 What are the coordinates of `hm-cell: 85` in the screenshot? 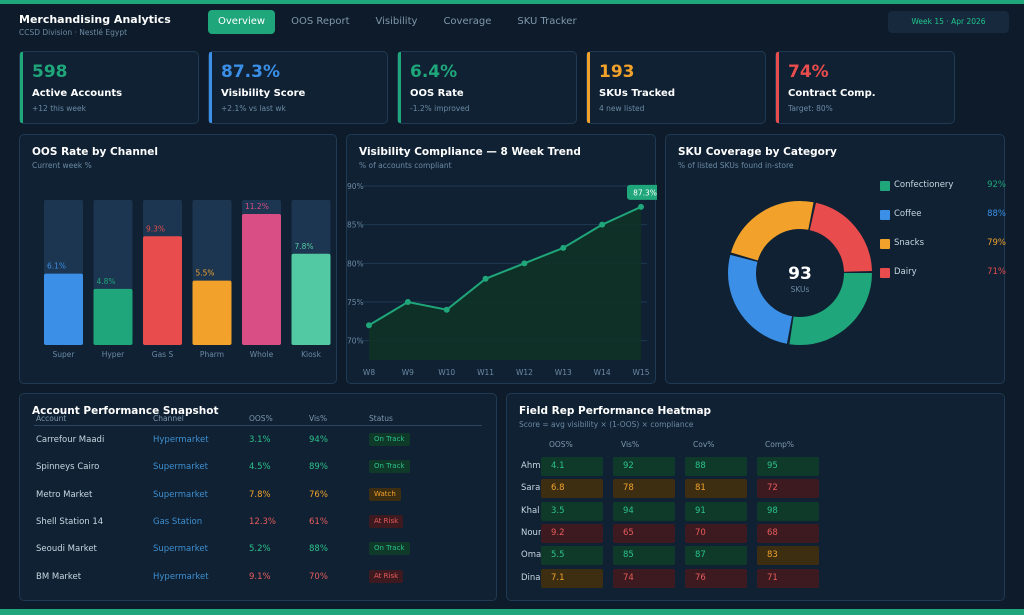 It's located at (644, 556).